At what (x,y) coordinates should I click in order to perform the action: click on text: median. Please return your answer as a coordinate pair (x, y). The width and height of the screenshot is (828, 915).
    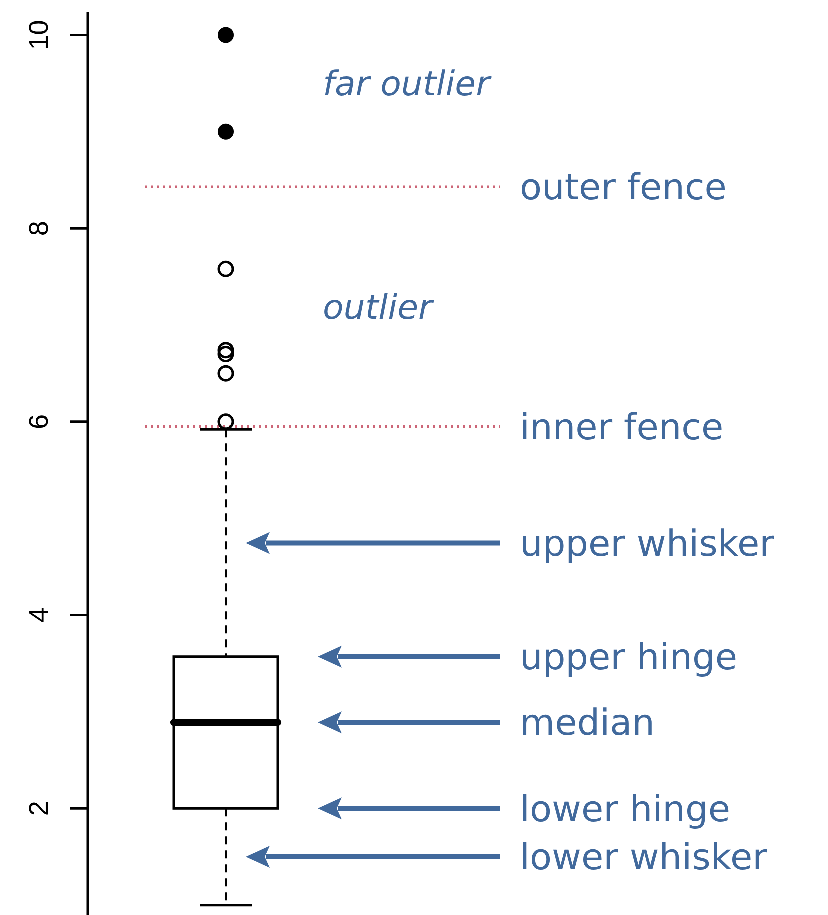
    Looking at the image, I should click on (587, 723).